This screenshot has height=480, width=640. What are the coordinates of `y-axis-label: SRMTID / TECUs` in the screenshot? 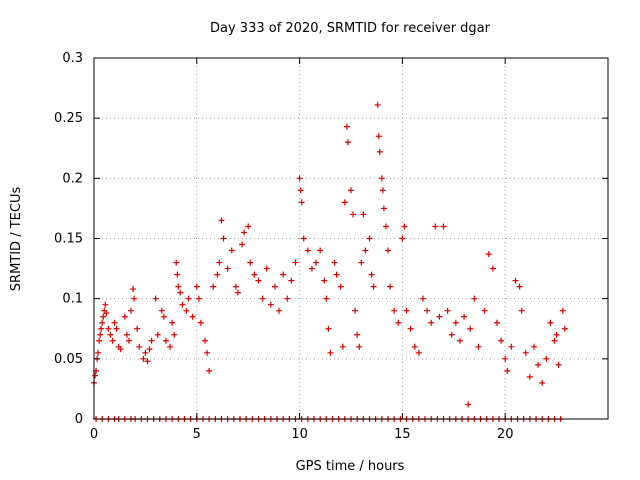 It's located at (16, 239).